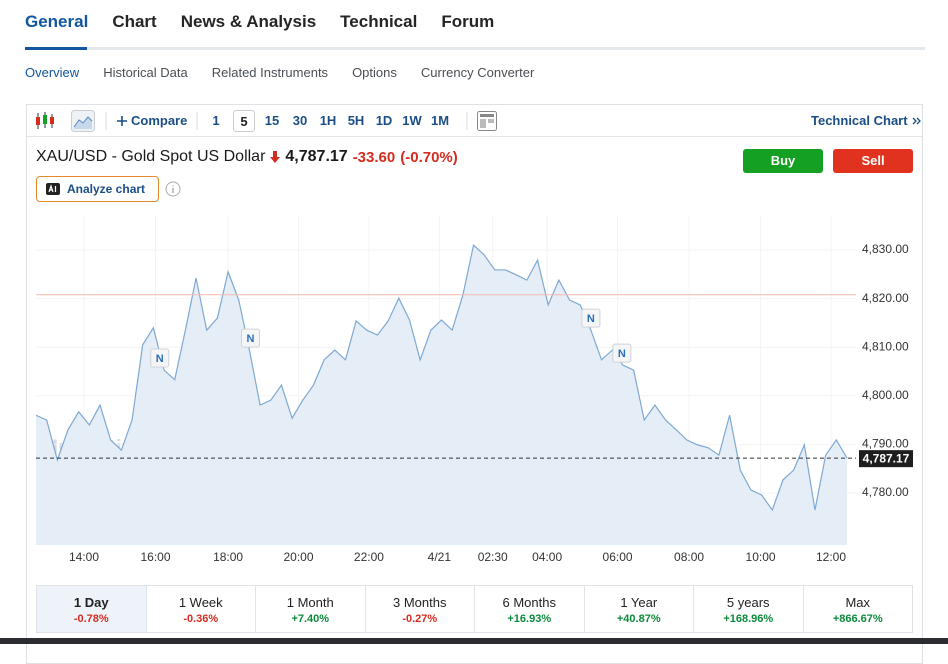 The image size is (948, 664). What do you see at coordinates (310, 602) in the screenshot?
I see `period-label: 1 Month` at bounding box center [310, 602].